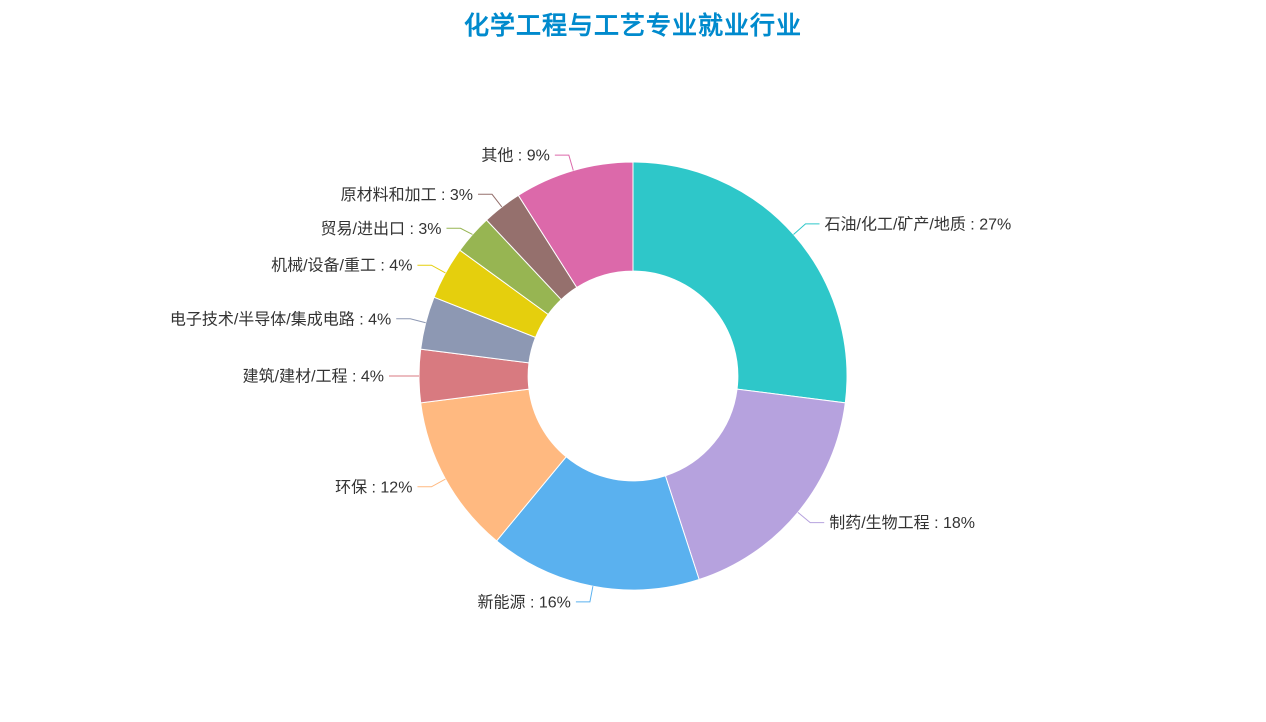 This screenshot has height=722, width=1266. I want to click on pie-label-0: 石油/化工/矿产/地质 : 27%, so click(918, 224).